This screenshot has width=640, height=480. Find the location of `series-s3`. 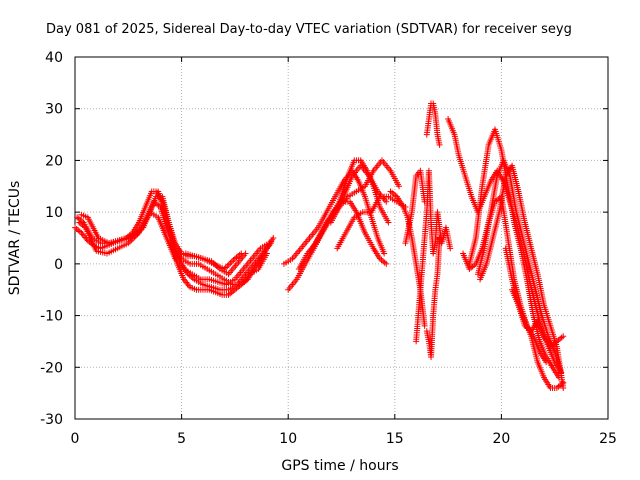

series-s3 is located at coordinates (173, 243).